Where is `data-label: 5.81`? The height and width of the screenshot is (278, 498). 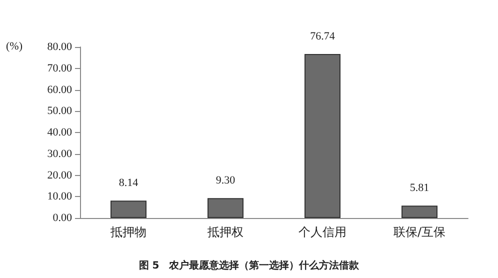
data-label: 5.81 is located at coordinates (420, 188).